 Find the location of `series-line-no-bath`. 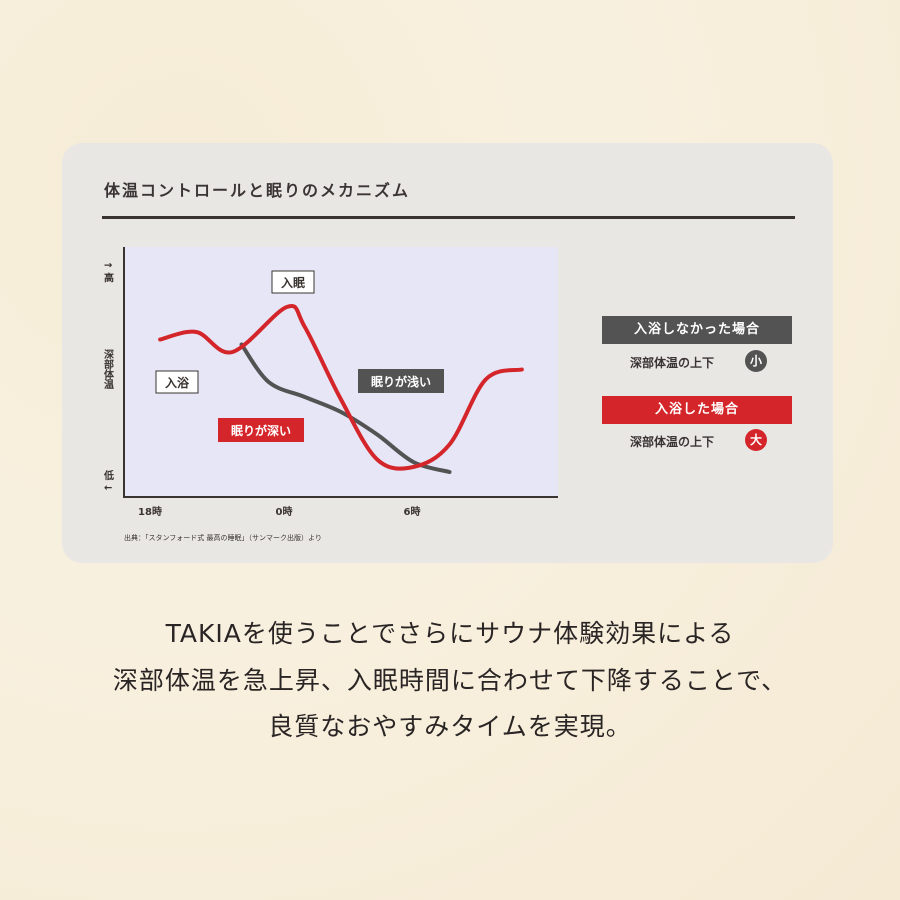

series-line-no-bath is located at coordinates (345, 408).